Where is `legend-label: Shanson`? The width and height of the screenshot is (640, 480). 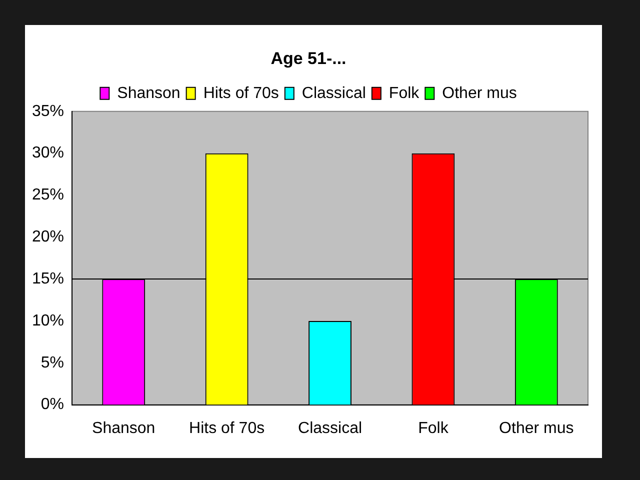
legend-label: Shanson is located at coordinates (148, 93).